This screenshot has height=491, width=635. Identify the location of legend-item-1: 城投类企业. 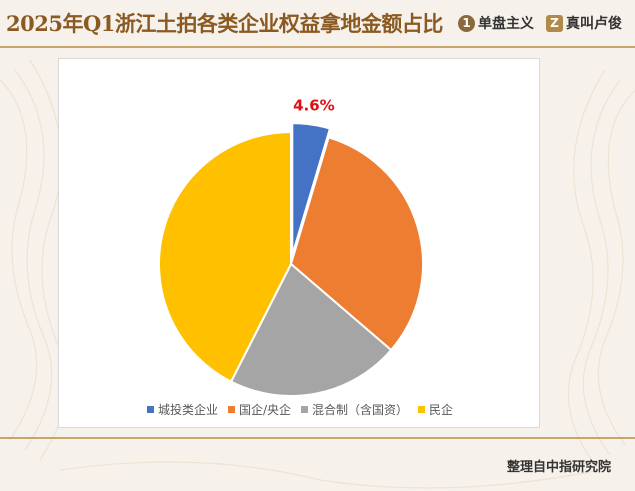
(182, 409).